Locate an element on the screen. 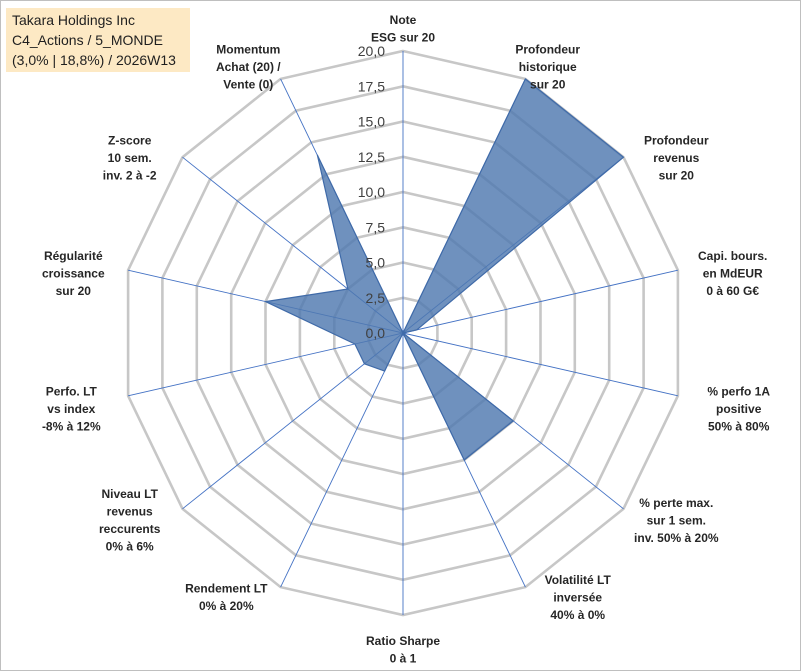  axis-label: Capi. bours. en MdEUR 0 à 60 G€ is located at coordinates (732, 273).